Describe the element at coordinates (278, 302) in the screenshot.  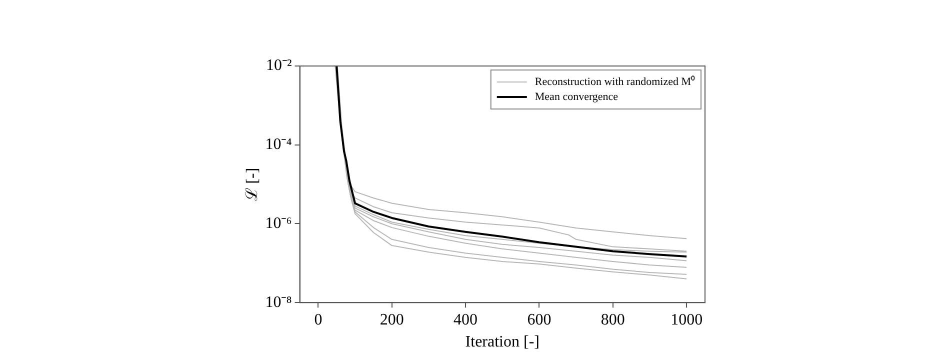
I see `y-tick-label: 10⁻⁸` at that location.